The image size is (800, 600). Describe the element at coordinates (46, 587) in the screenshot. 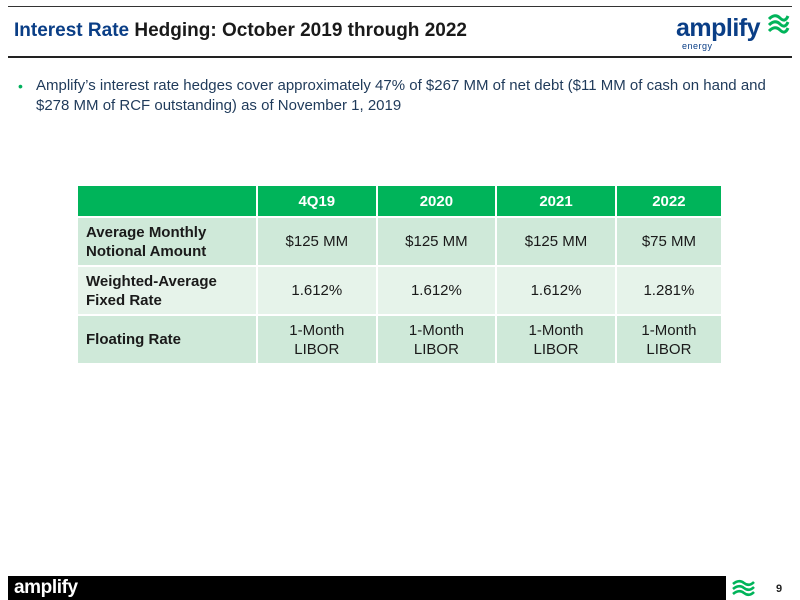

I see `footer-logo: amplify` at that location.